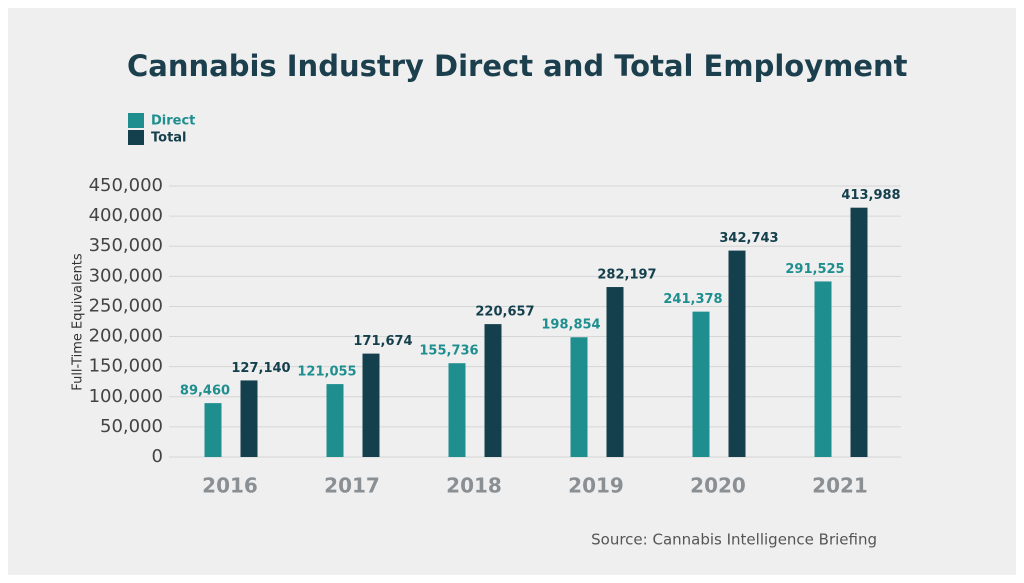 The height and width of the screenshot is (583, 1024). What do you see at coordinates (840, 486) in the screenshot?
I see `x-tick-label: 2021` at bounding box center [840, 486].